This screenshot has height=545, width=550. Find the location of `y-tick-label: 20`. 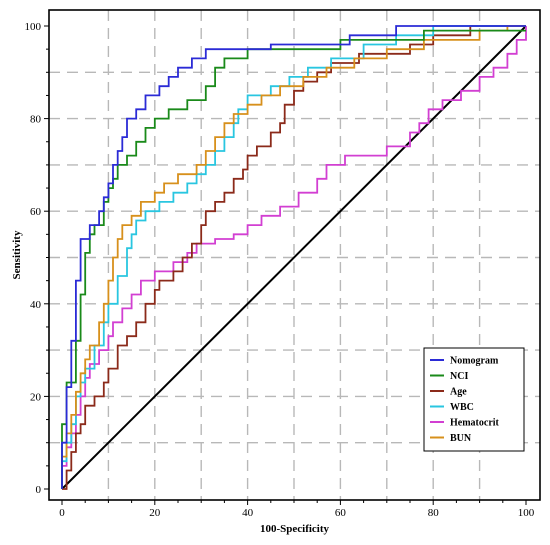

y-tick-label: 20 is located at coordinates (36, 397).